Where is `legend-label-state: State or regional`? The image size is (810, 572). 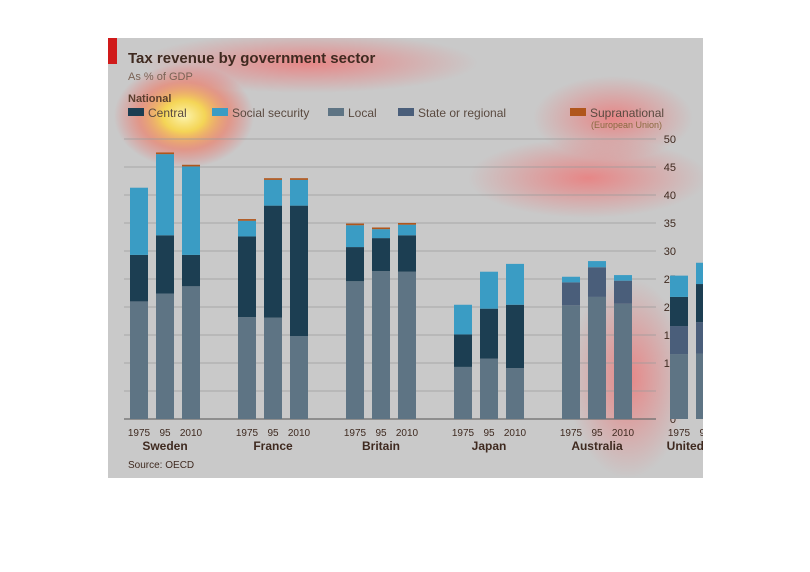
legend-label-state: State or regional is located at coordinates (462, 113).